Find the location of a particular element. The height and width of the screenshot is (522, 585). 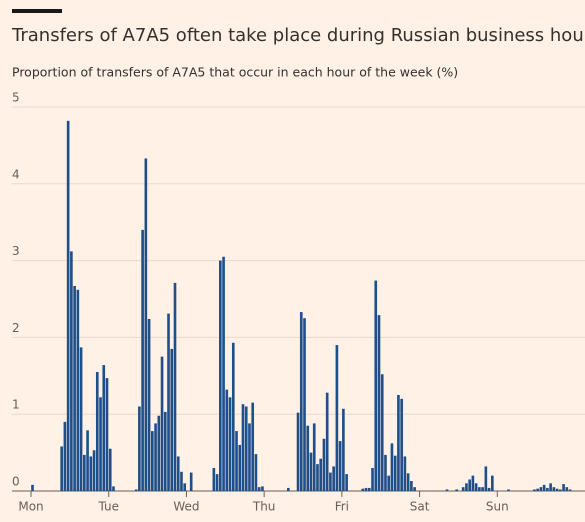

y-tick-label: 5 is located at coordinates (16, 98).